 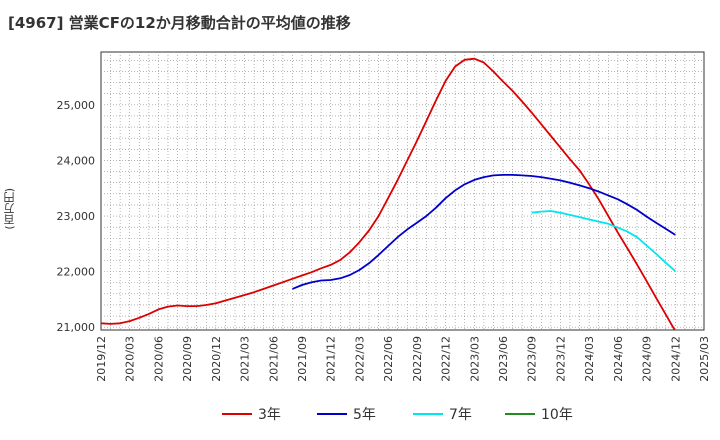 I want to click on legend-label-3: 10年, so click(x=557, y=415).